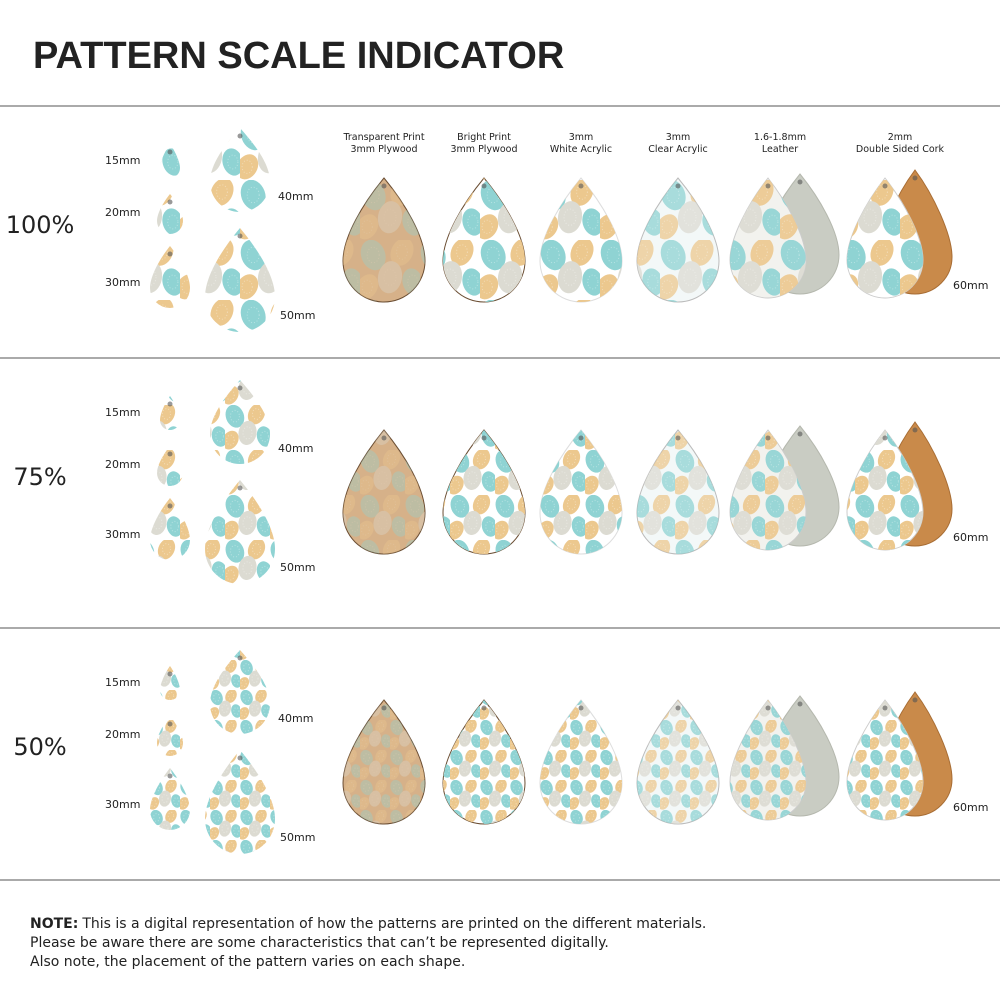 Image resolution: width=1000 pixels, height=1000 pixels. Describe the element at coordinates (40, 225) in the screenshot. I see `scale-label: 100%` at that location.